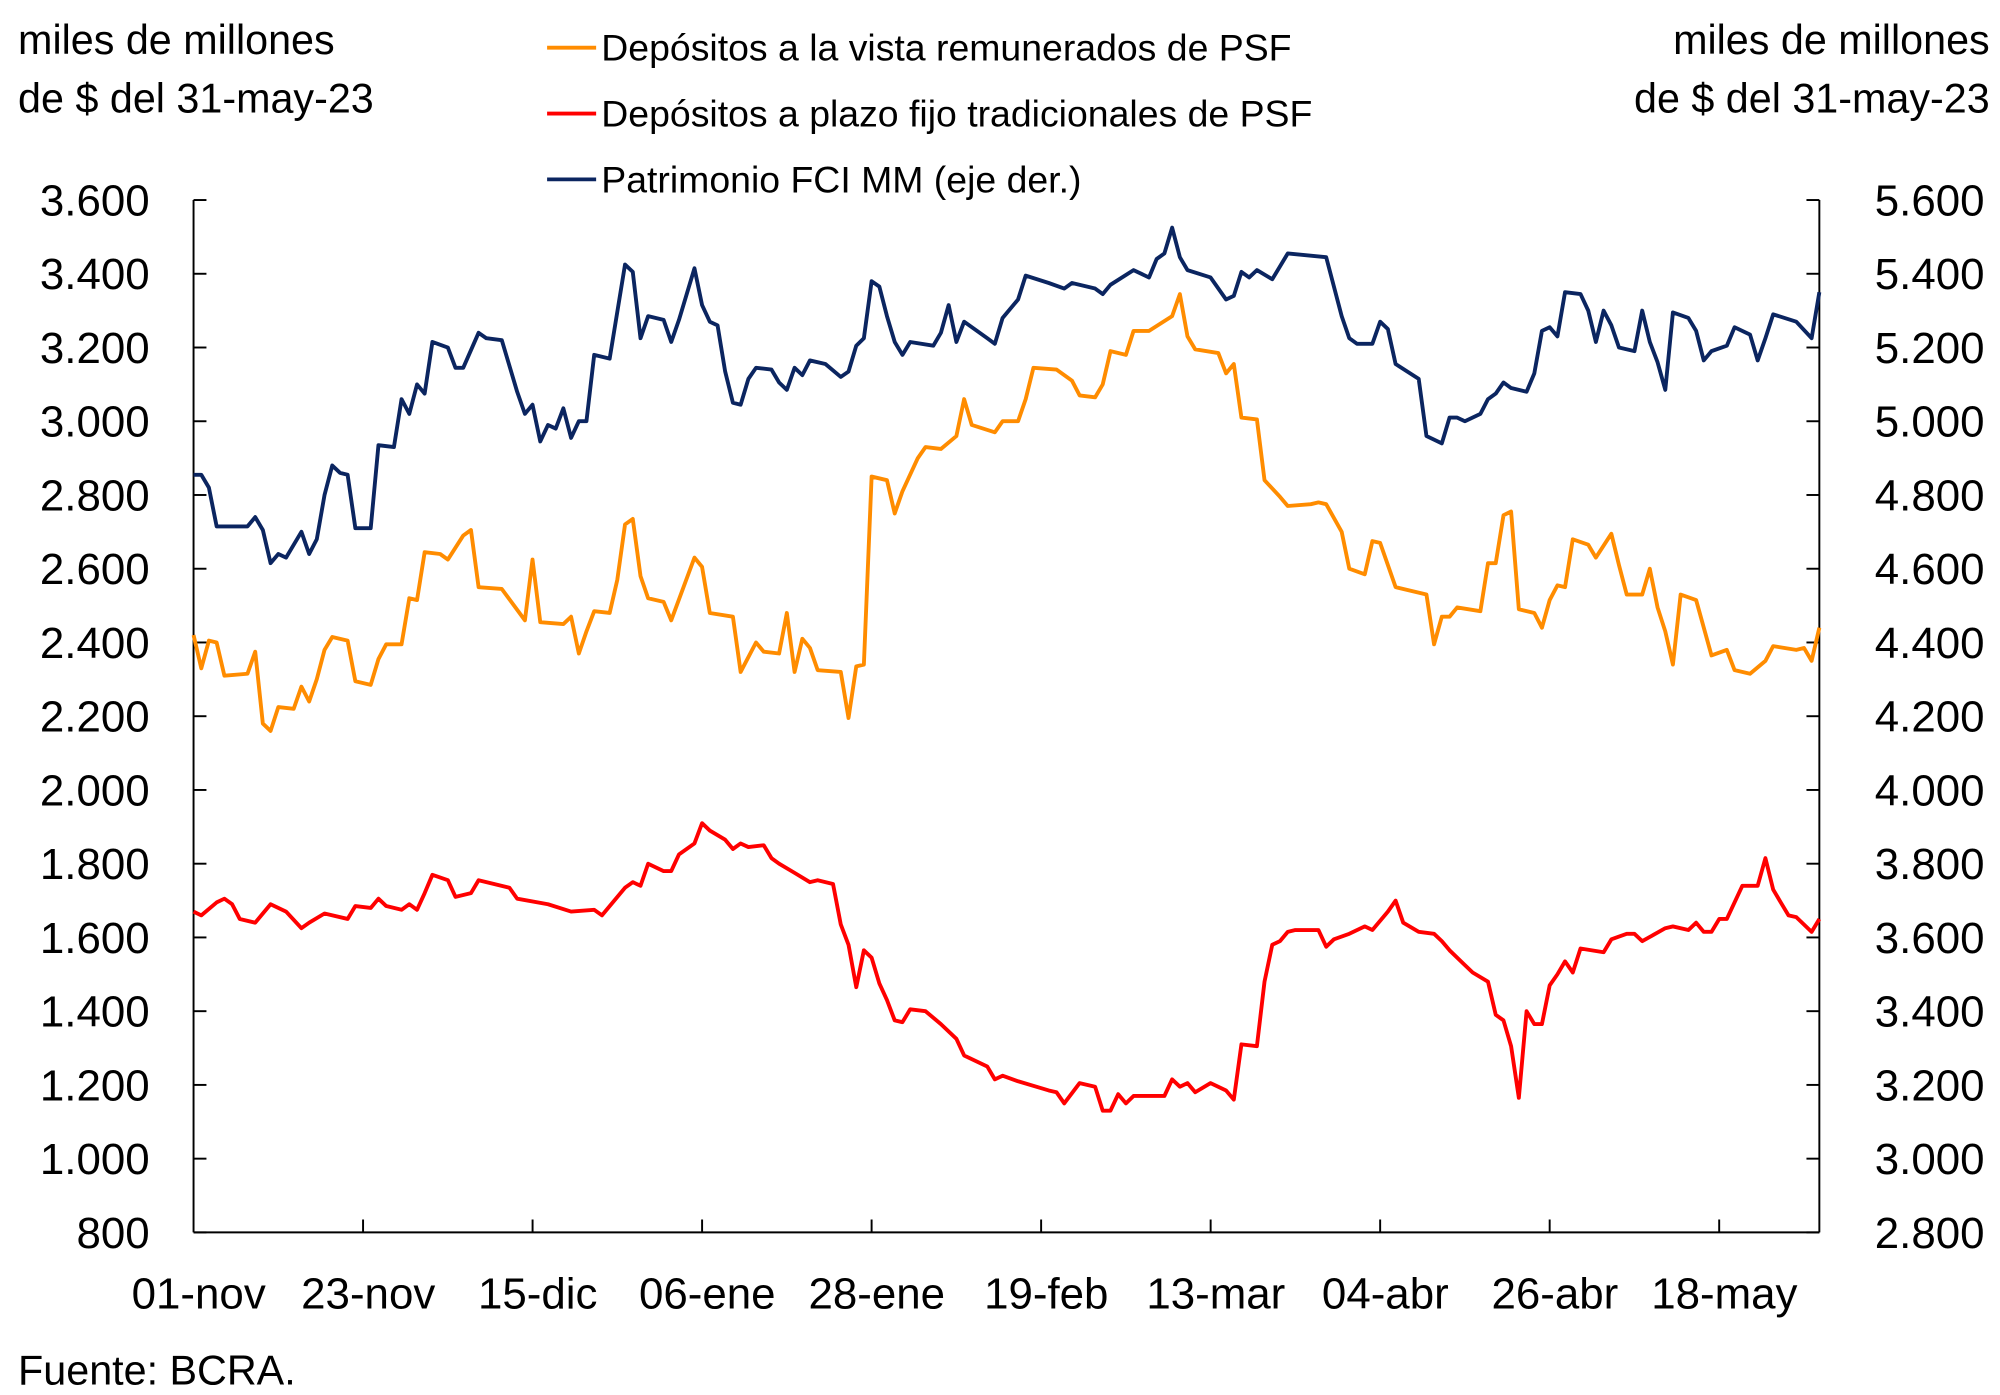 Image resolution: width=2000 pixels, height=1395 pixels. Describe the element at coordinates (1930, 274) in the screenshot. I see `right-tick-label: 5.400` at that location.